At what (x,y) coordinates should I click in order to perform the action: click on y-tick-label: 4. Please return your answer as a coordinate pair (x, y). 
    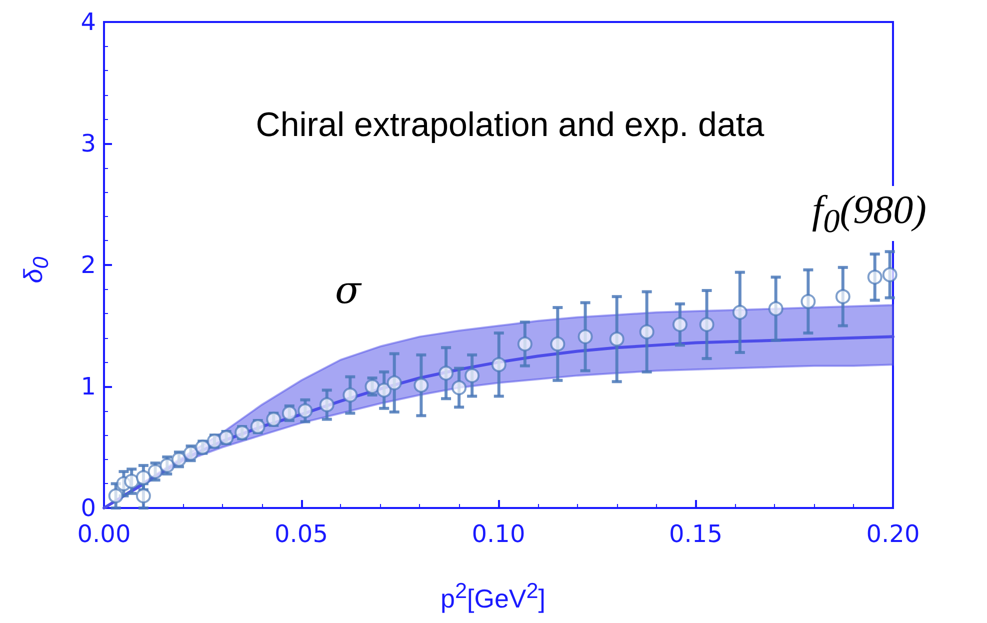
    Looking at the image, I should click on (88, 22).